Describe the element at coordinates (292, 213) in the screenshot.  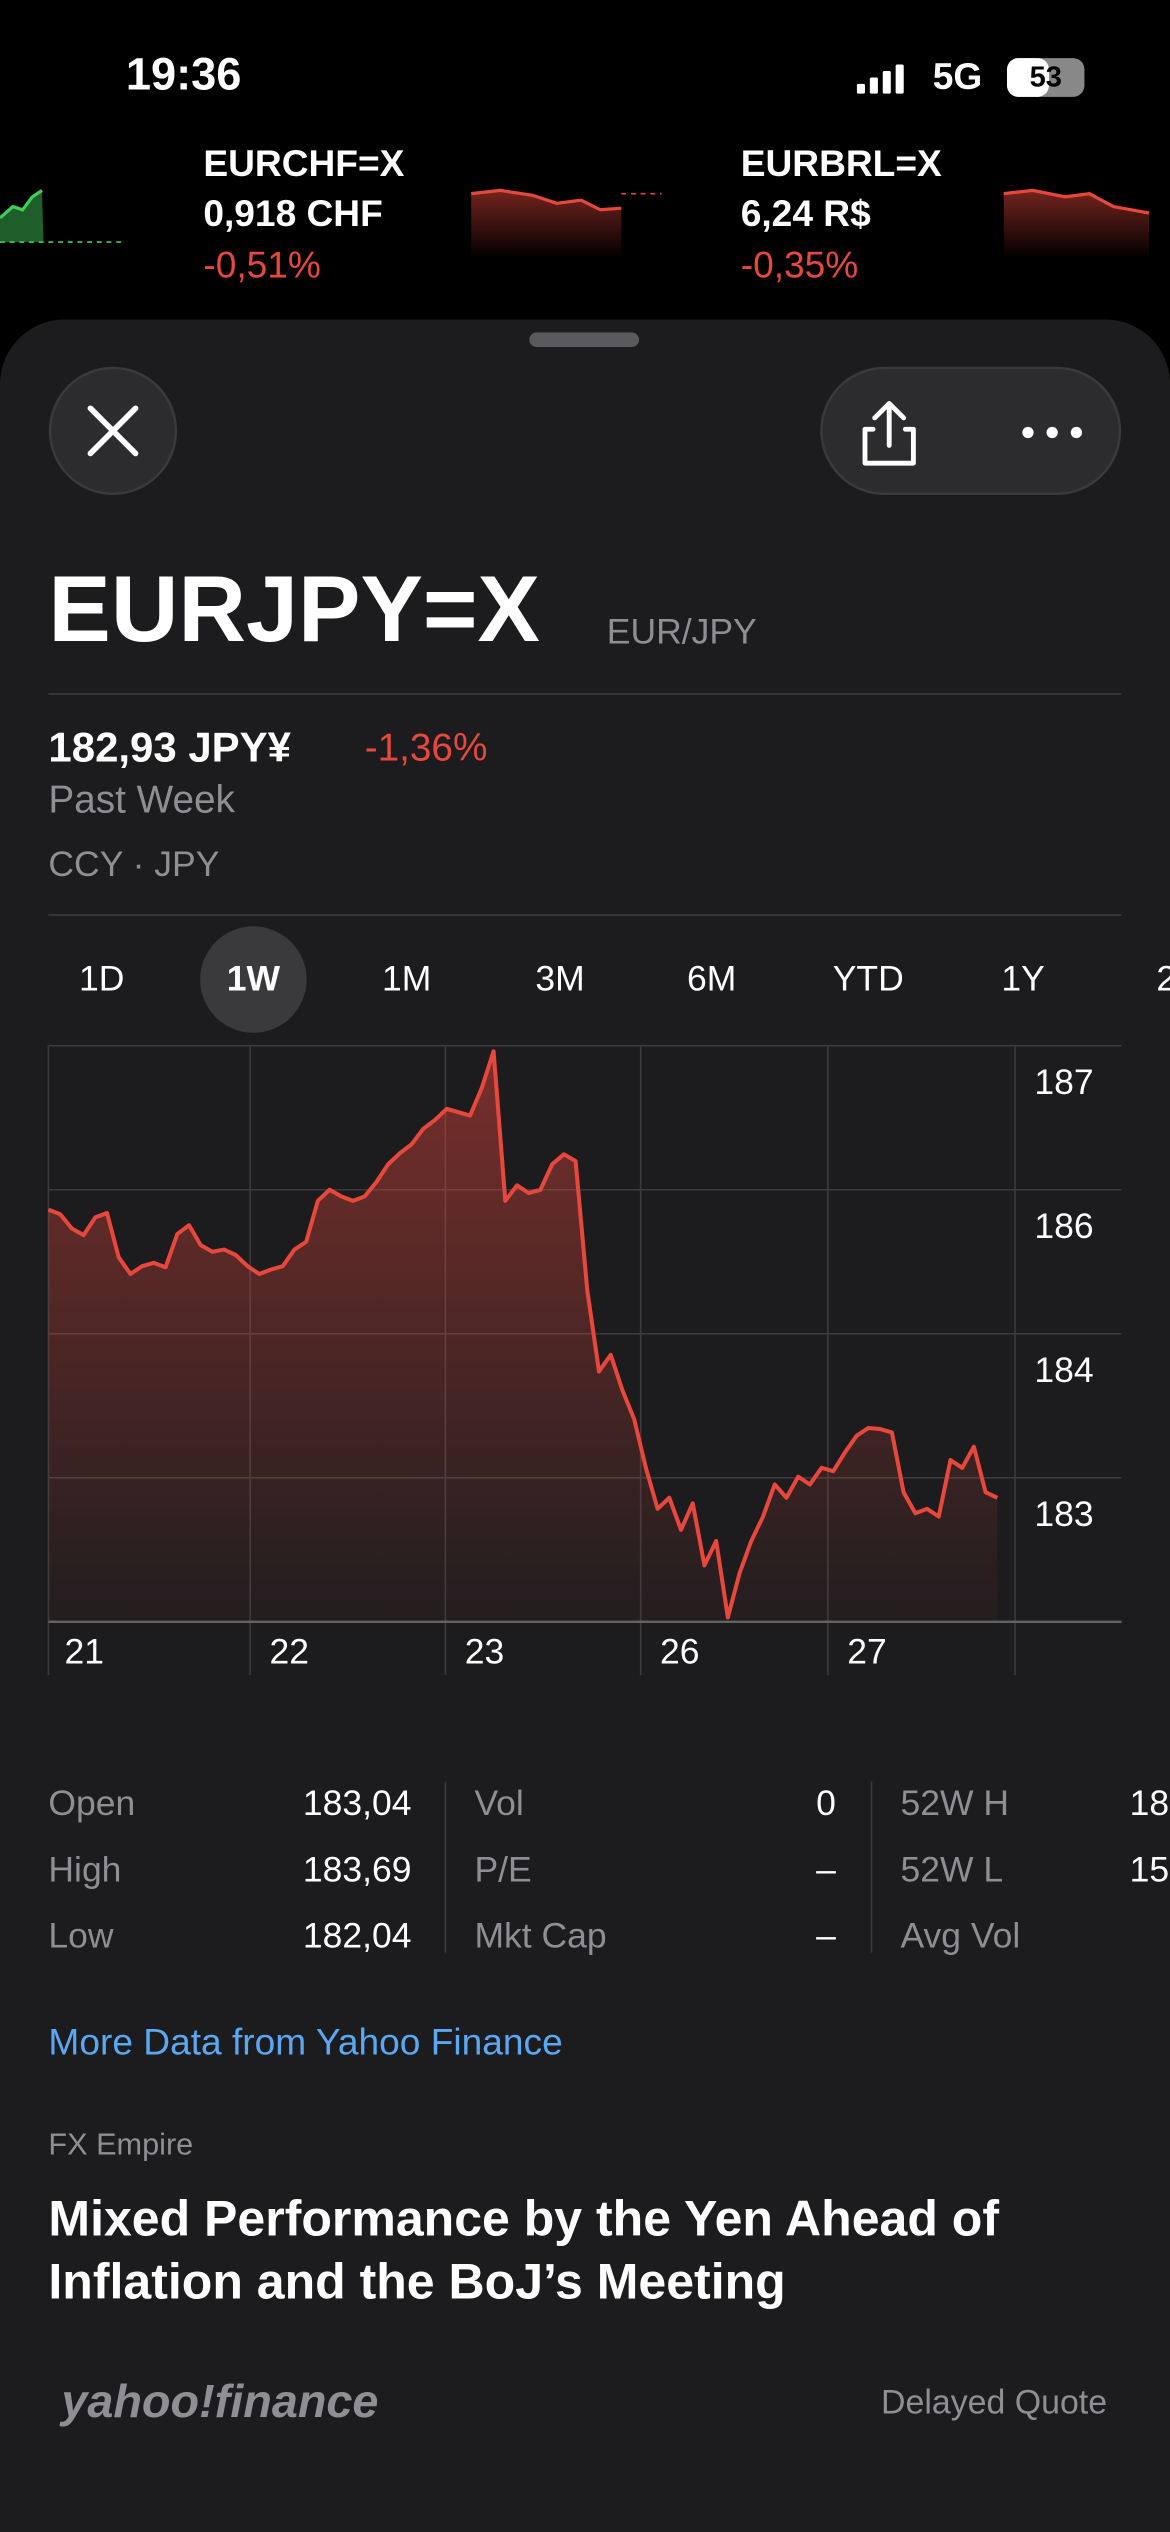
I see `ticker-price: 0,918 CHF` at that location.